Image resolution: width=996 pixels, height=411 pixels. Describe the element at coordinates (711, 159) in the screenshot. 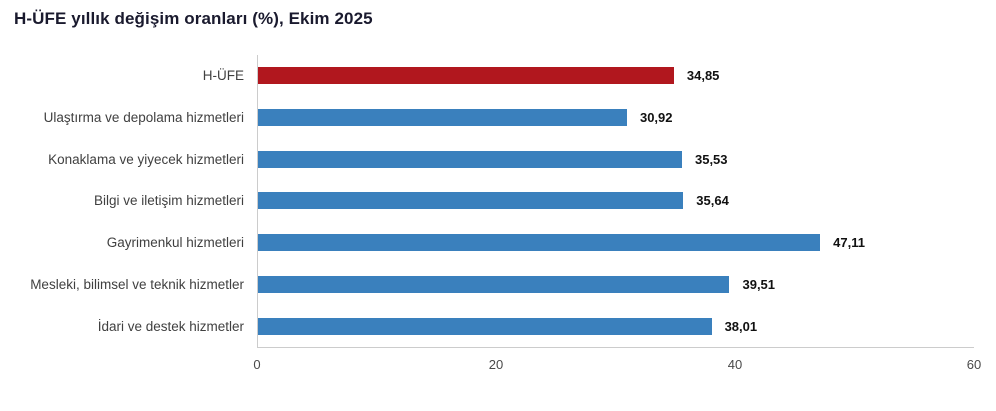

I see `value-label: 35,53` at that location.